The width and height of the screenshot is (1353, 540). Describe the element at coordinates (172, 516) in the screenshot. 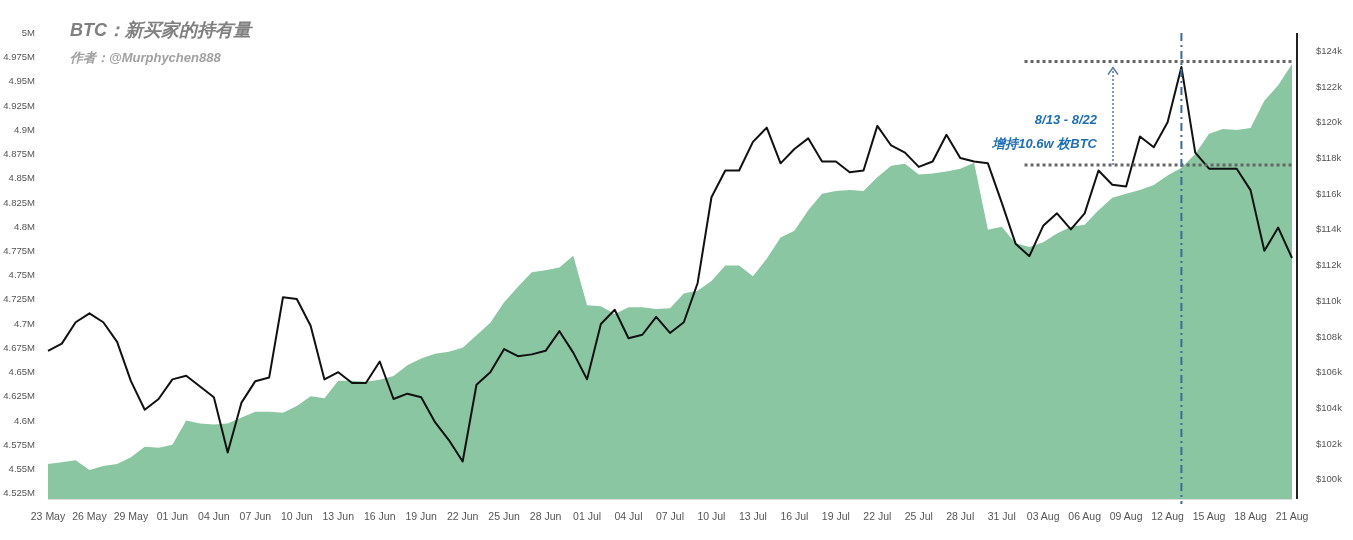

I see `x-tick-label: 01 Jun` at that location.